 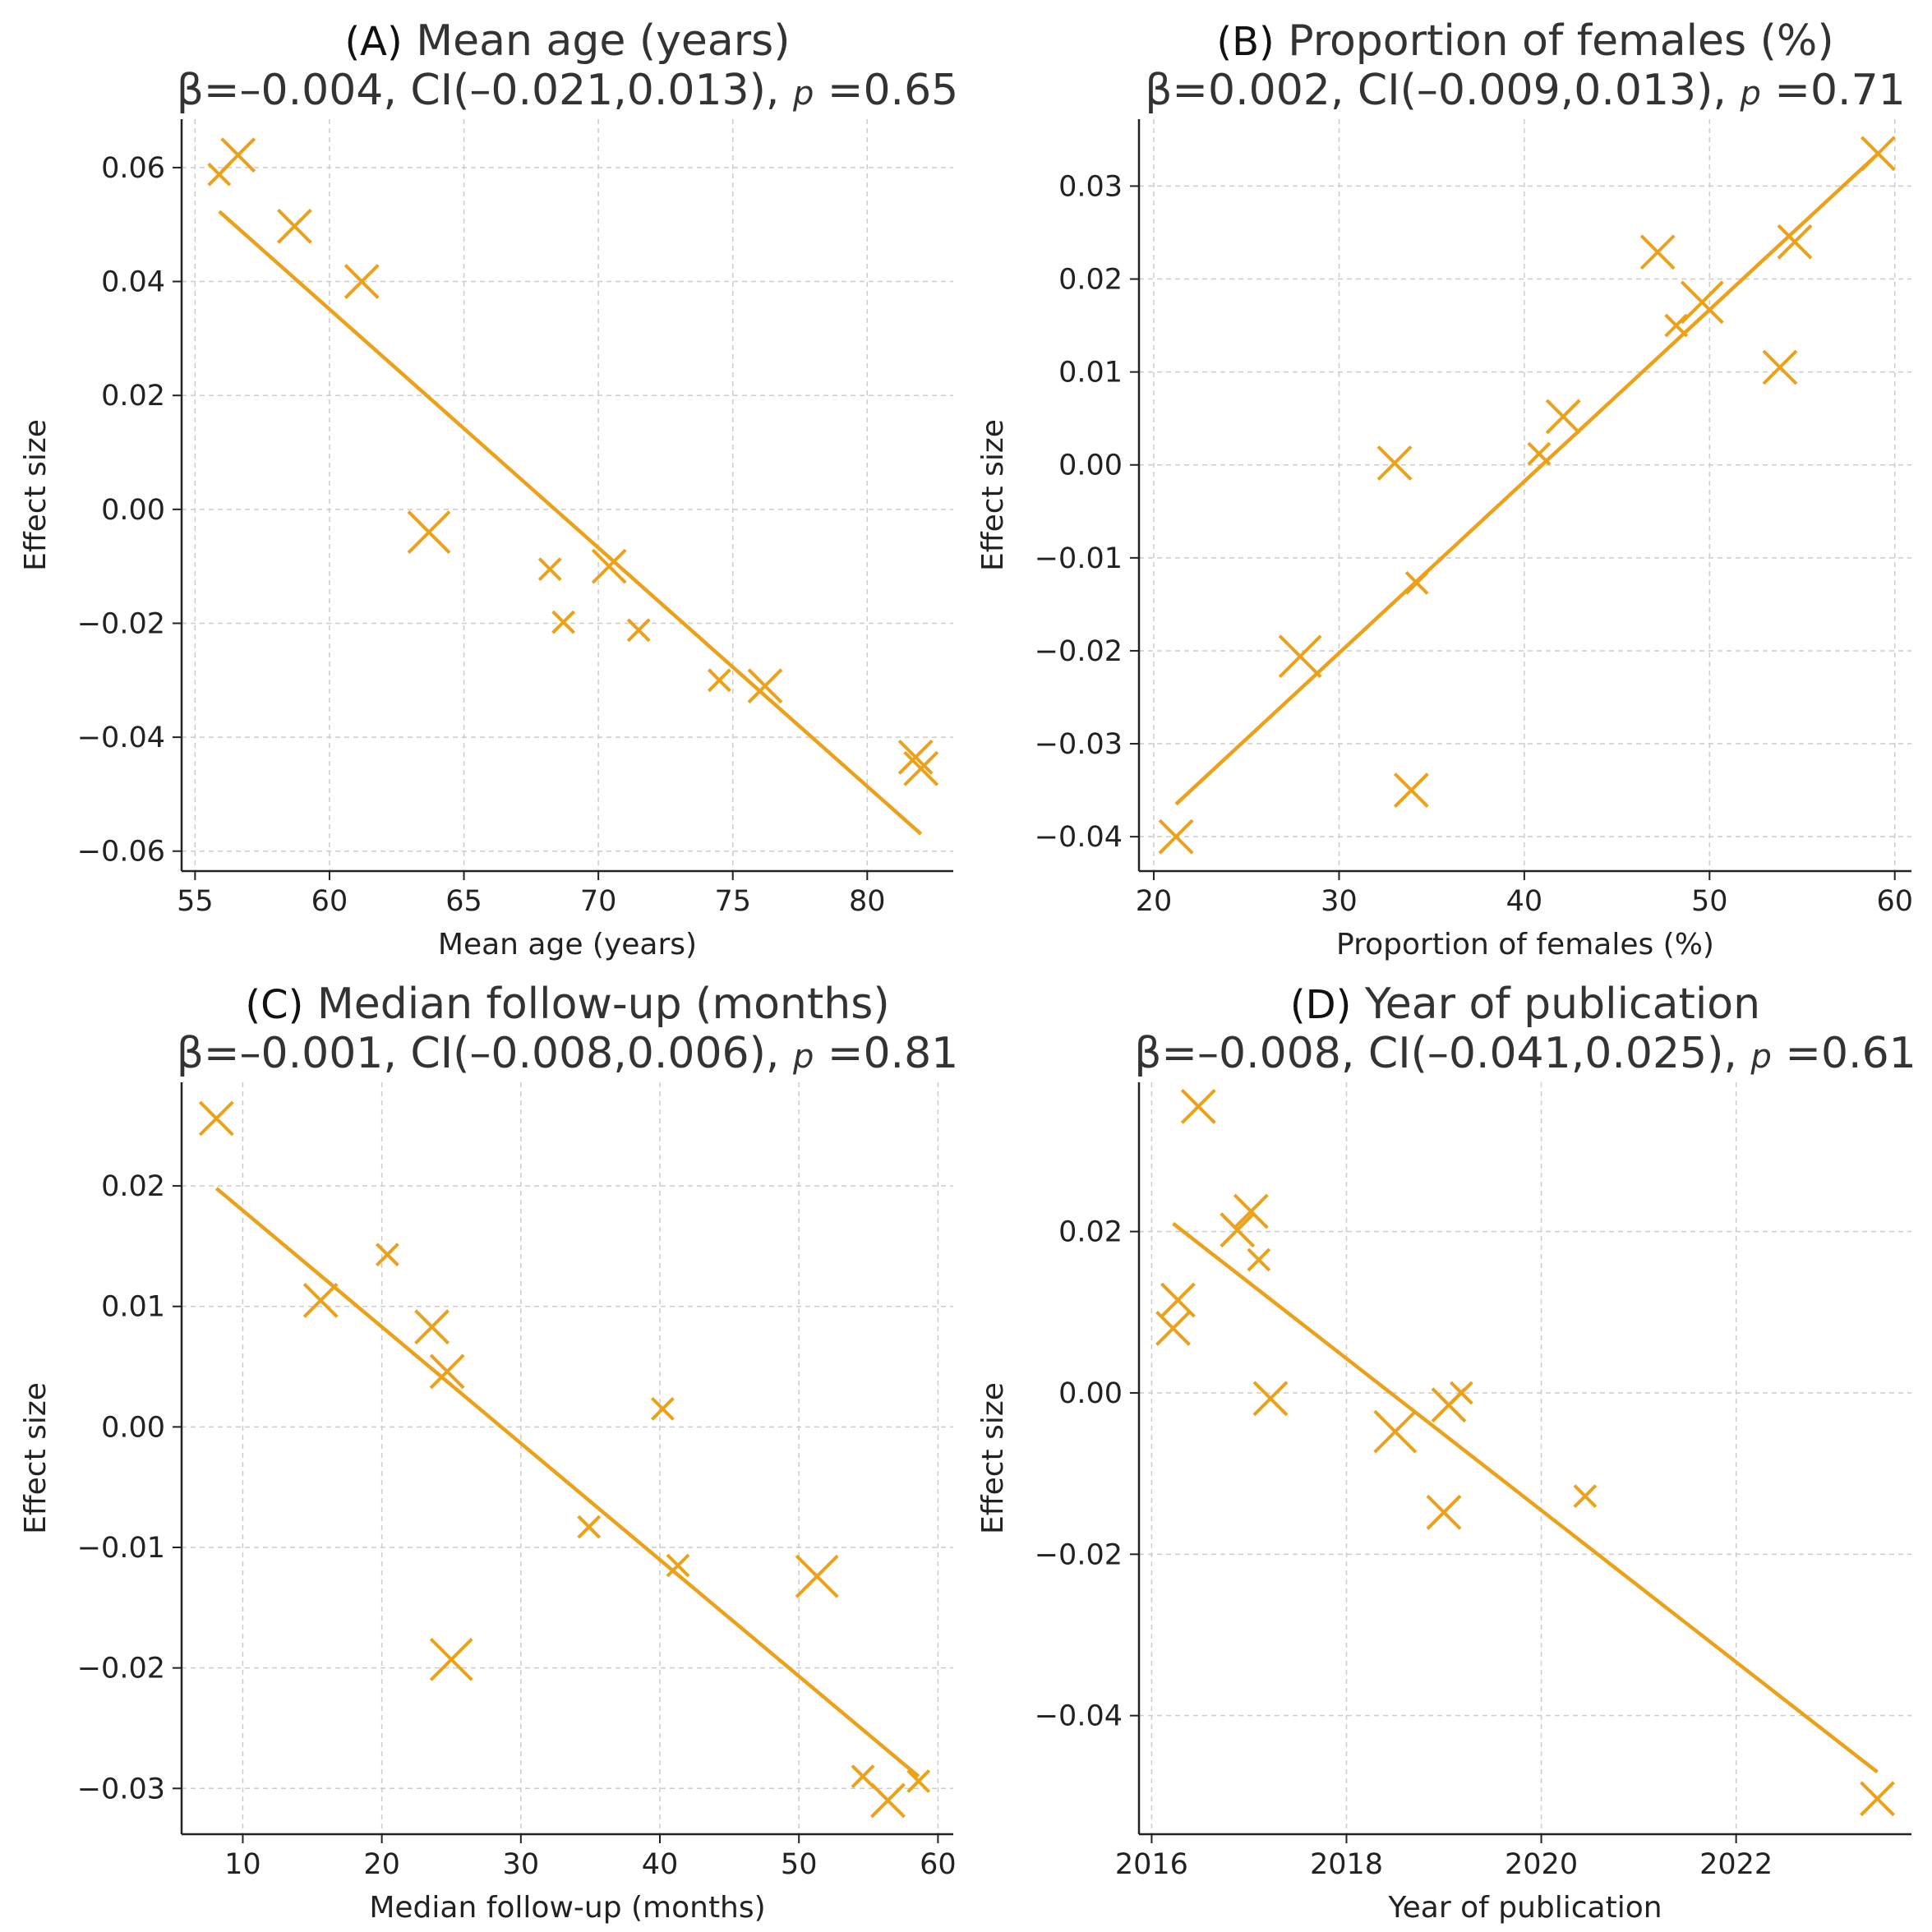 What do you see at coordinates (373, 42) in the screenshot?
I see `panel-letter: (A)` at bounding box center [373, 42].